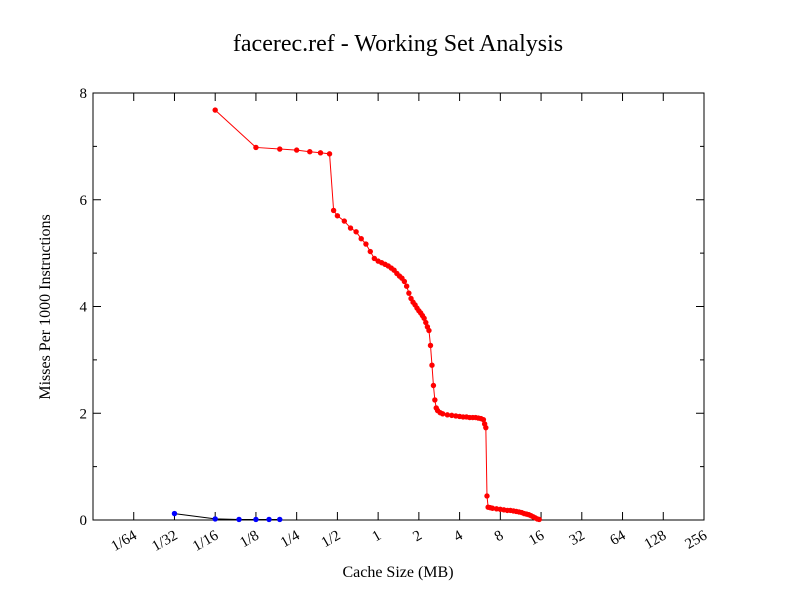 The height and width of the screenshot is (612, 792). What do you see at coordinates (84, 521) in the screenshot?
I see `y-tick-label: 0` at bounding box center [84, 521].